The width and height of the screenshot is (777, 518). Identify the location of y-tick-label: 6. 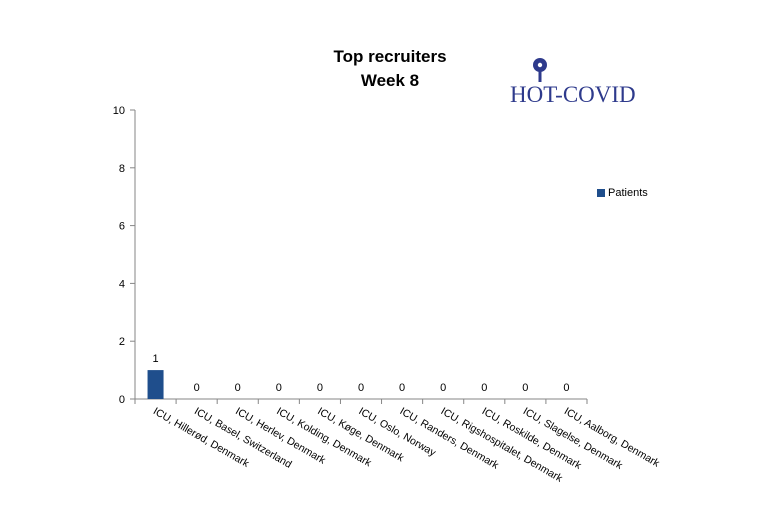
(122, 227).